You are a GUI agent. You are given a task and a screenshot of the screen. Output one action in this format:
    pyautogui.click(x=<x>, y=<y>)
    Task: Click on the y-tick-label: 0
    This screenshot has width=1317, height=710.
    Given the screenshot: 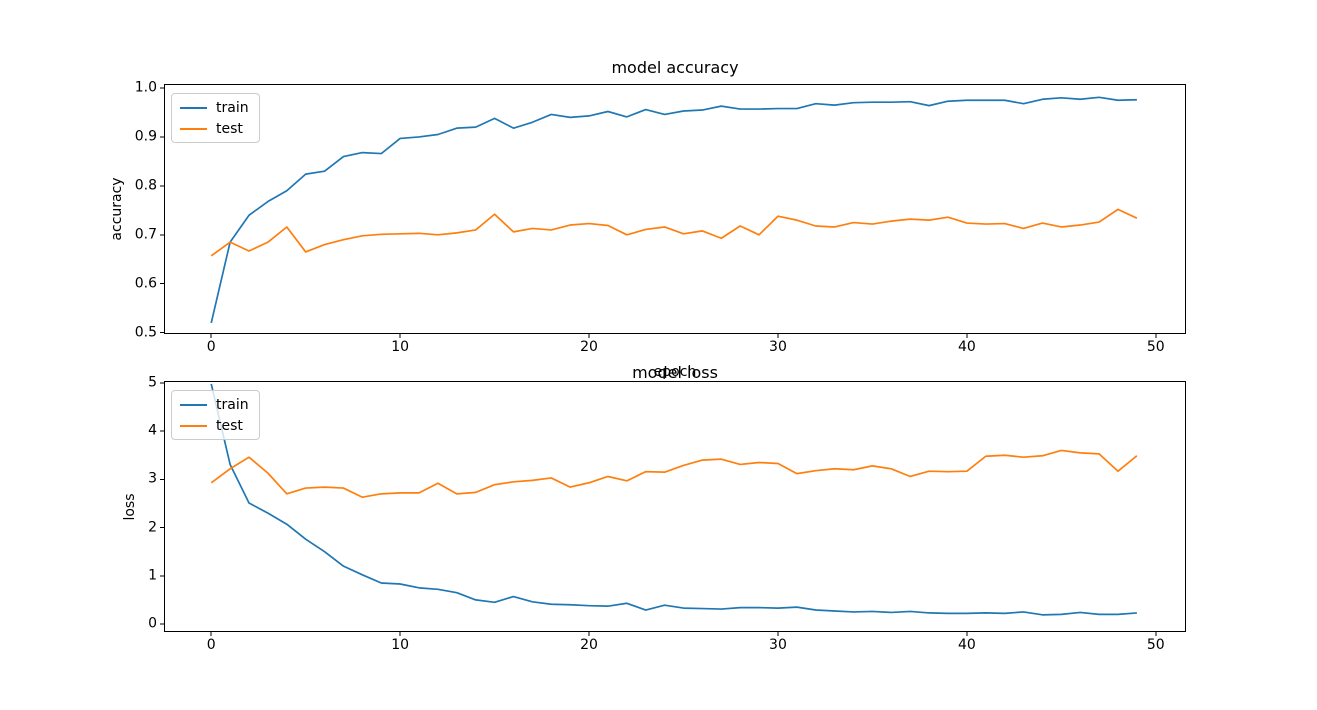 What is the action you would take?
    pyautogui.click(x=152, y=623)
    